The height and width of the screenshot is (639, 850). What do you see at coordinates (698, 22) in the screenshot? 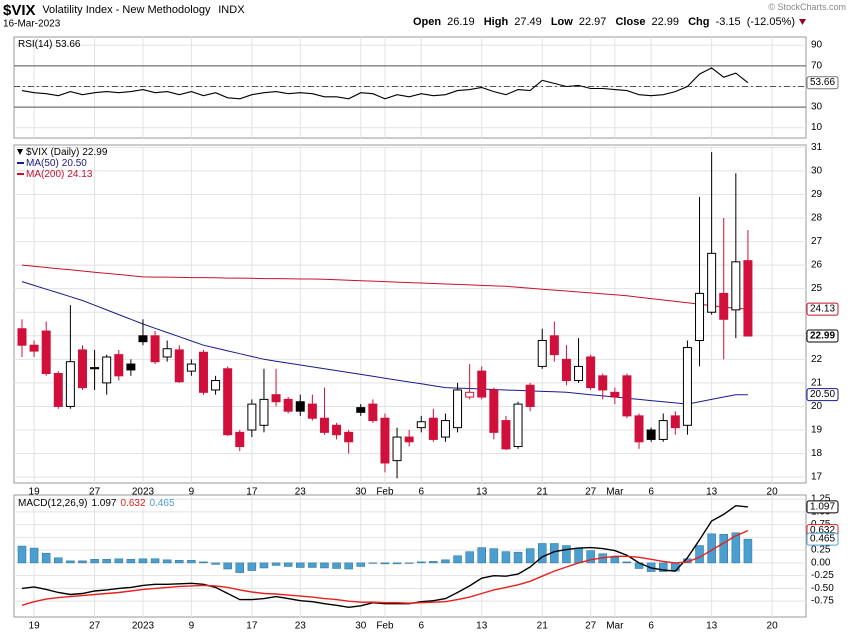
I see `quote-label: Chg` at bounding box center [698, 22].